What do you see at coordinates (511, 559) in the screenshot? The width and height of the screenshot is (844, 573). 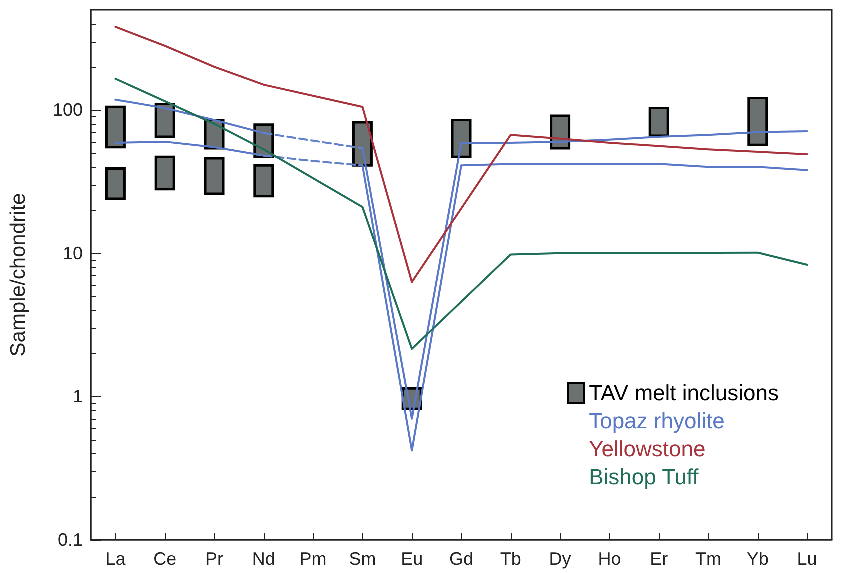 I see `x-tick-label: Tb` at bounding box center [511, 559].